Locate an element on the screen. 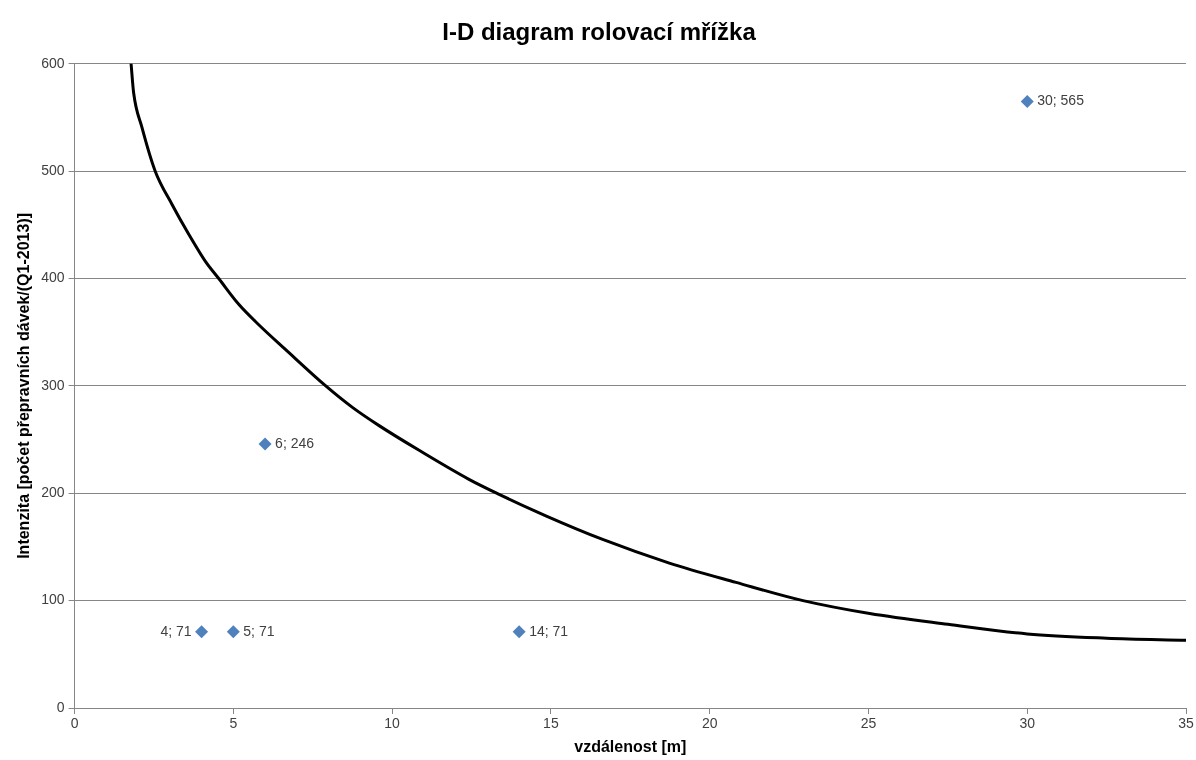 This screenshot has width=1196, height=760. y-tick-label: 600 is located at coordinates (53, 62).